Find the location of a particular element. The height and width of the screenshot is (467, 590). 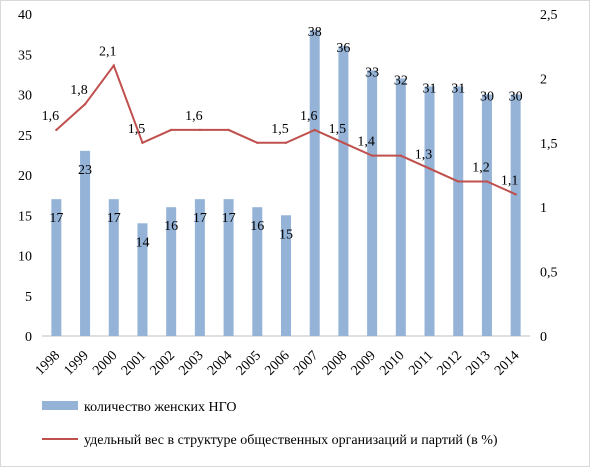

y-right-tick-label: 0,5 is located at coordinates (549, 273).